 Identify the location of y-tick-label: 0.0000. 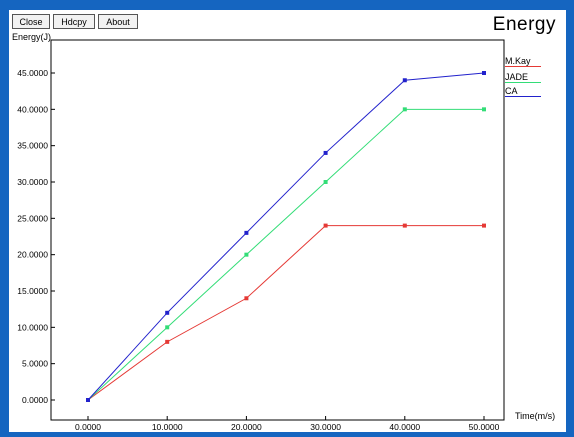
(35, 400).